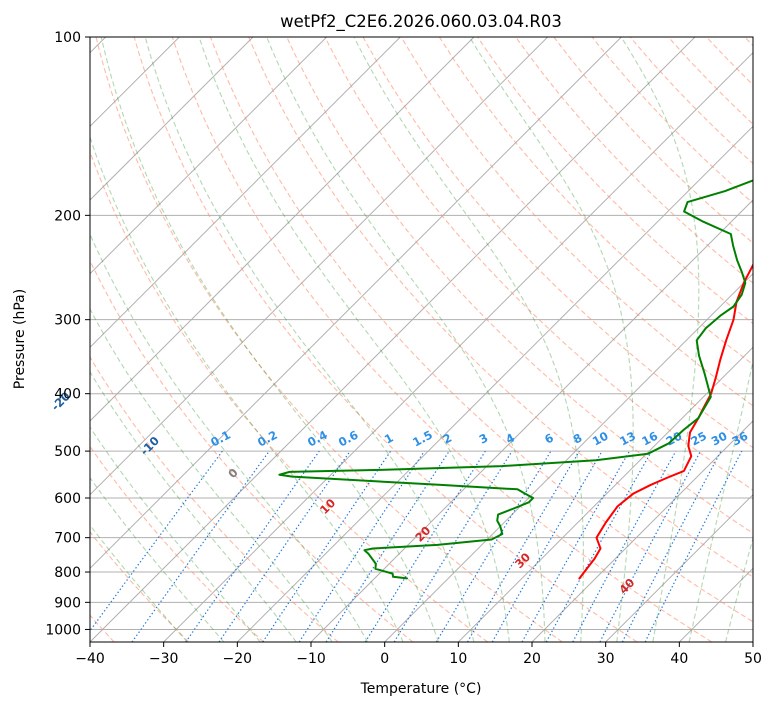  I want to click on x-tick-label: −30, so click(164, 659).